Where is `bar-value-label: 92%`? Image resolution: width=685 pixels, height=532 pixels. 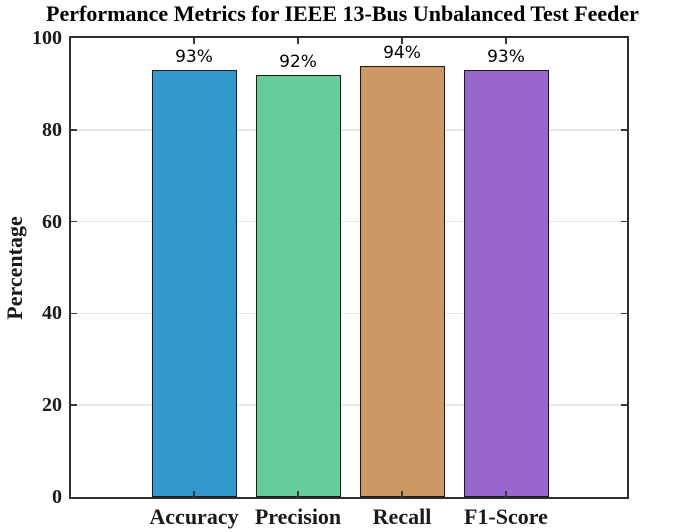
bar-value-label: 92% is located at coordinates (298, 61).